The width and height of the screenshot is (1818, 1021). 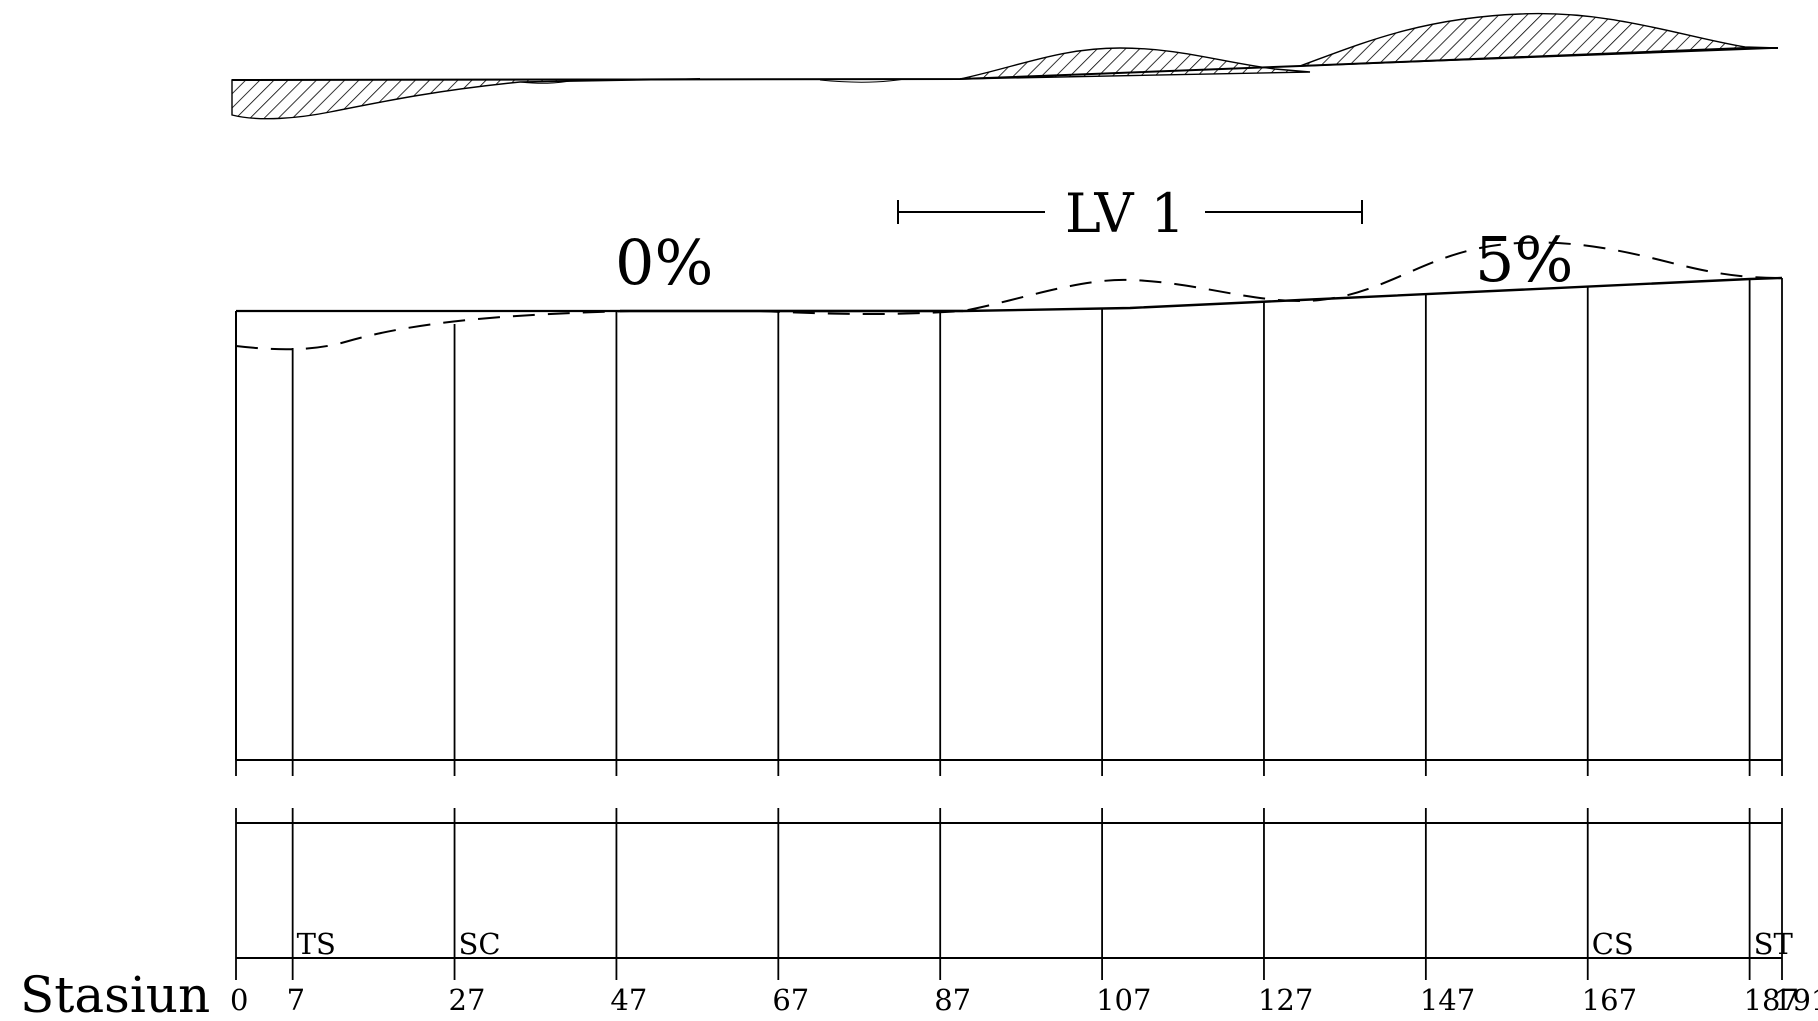 What do you see at coordinates (467, 999) in the screenshot?
I see `station-label-27: 27` at bounding box center [467, 999].